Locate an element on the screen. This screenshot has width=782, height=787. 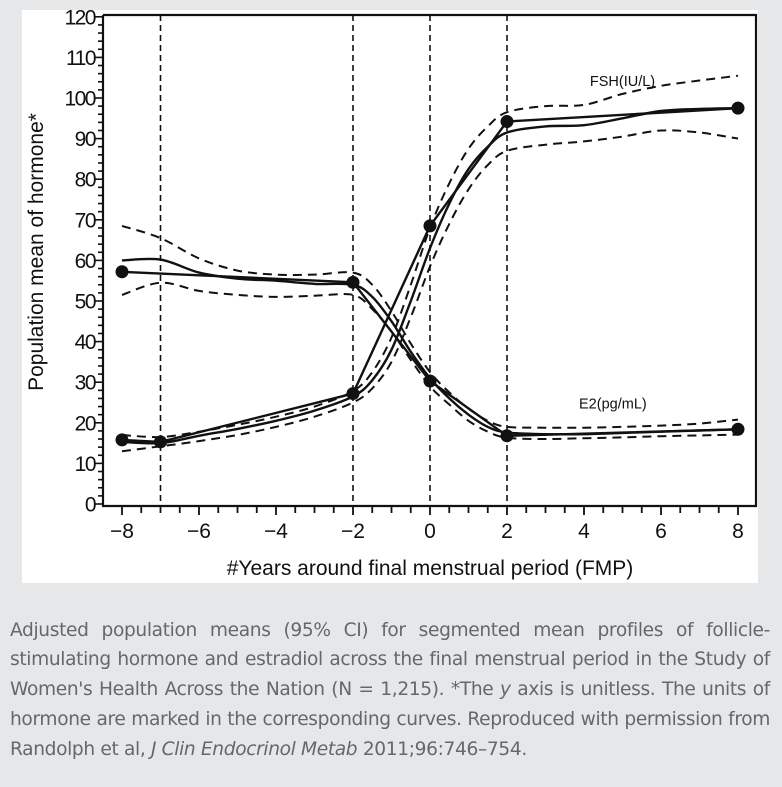
y-tick-label: 120 is located at coordinates (79, 19).